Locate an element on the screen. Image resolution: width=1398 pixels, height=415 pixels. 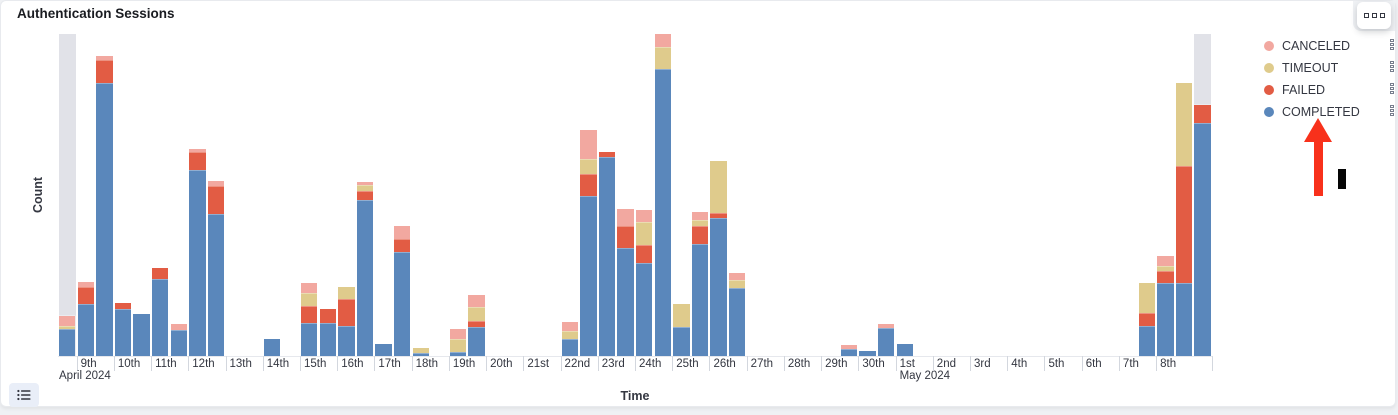
day-tick-label: 24th is located at coordinates (650, 364).